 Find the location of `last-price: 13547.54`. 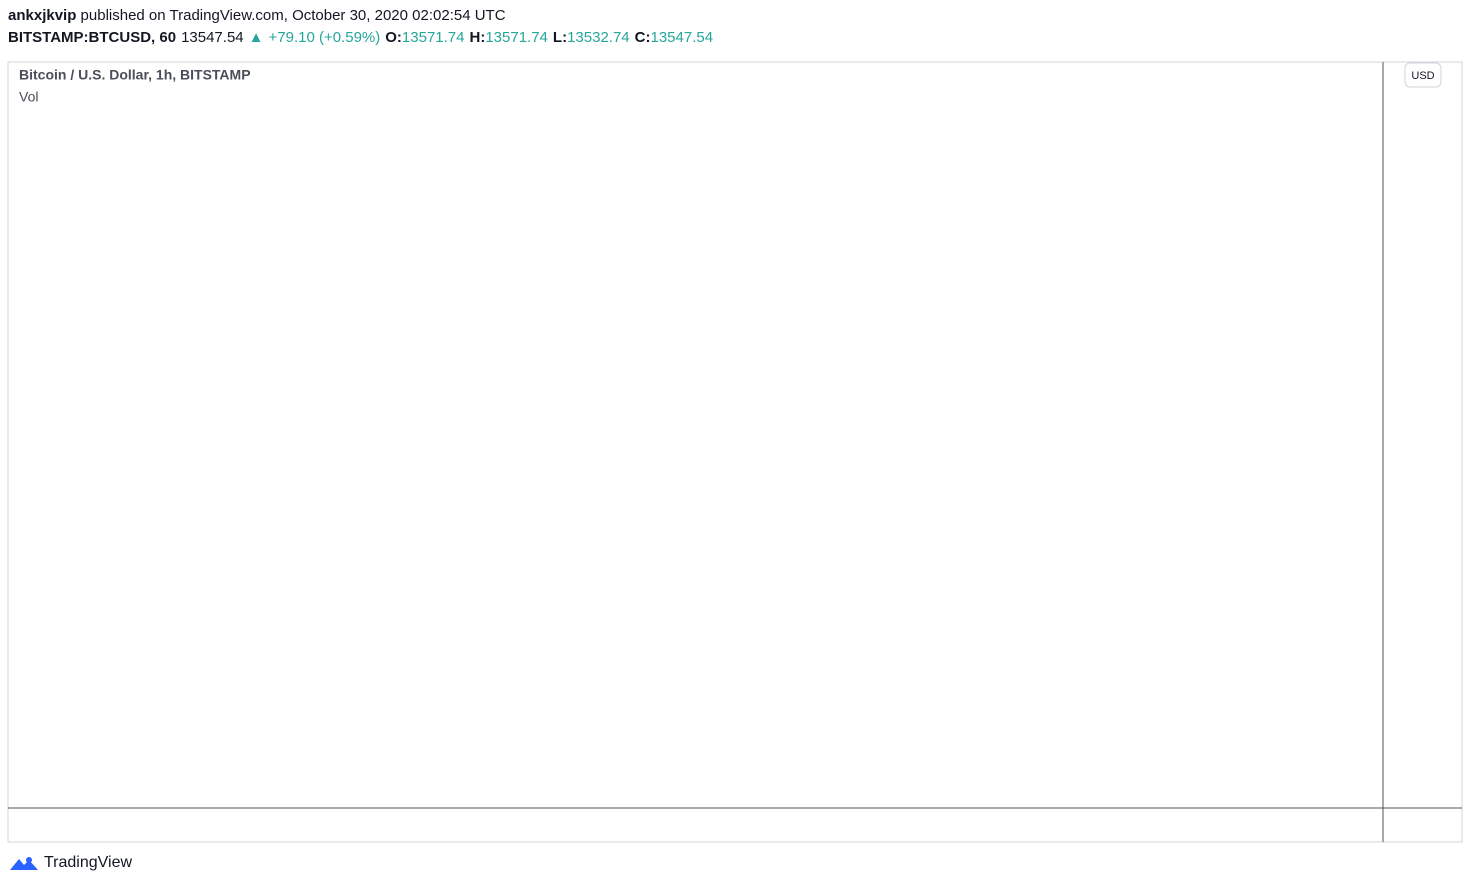

last-price: 13547.54 is located at coordinates (212, 37).